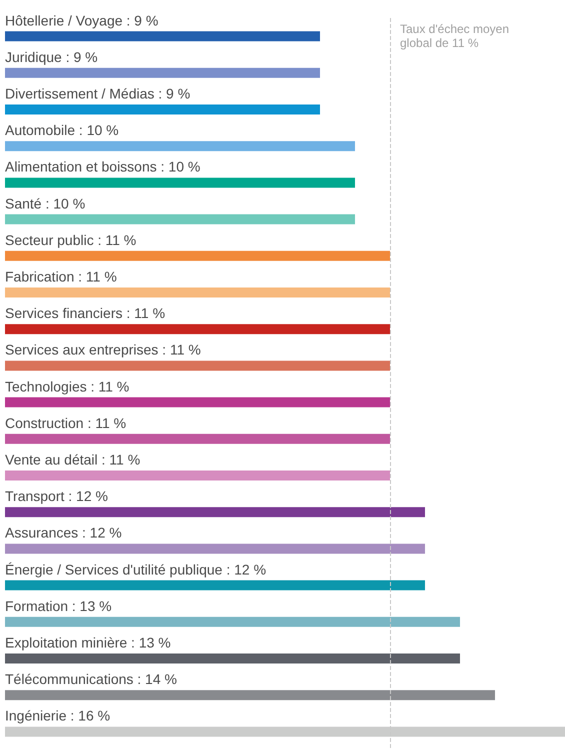 The image size is (565, 750). Describe the element at coordinates (63, 313) in the screenshot. I see `y-tick-label: Services financiers` at that location.